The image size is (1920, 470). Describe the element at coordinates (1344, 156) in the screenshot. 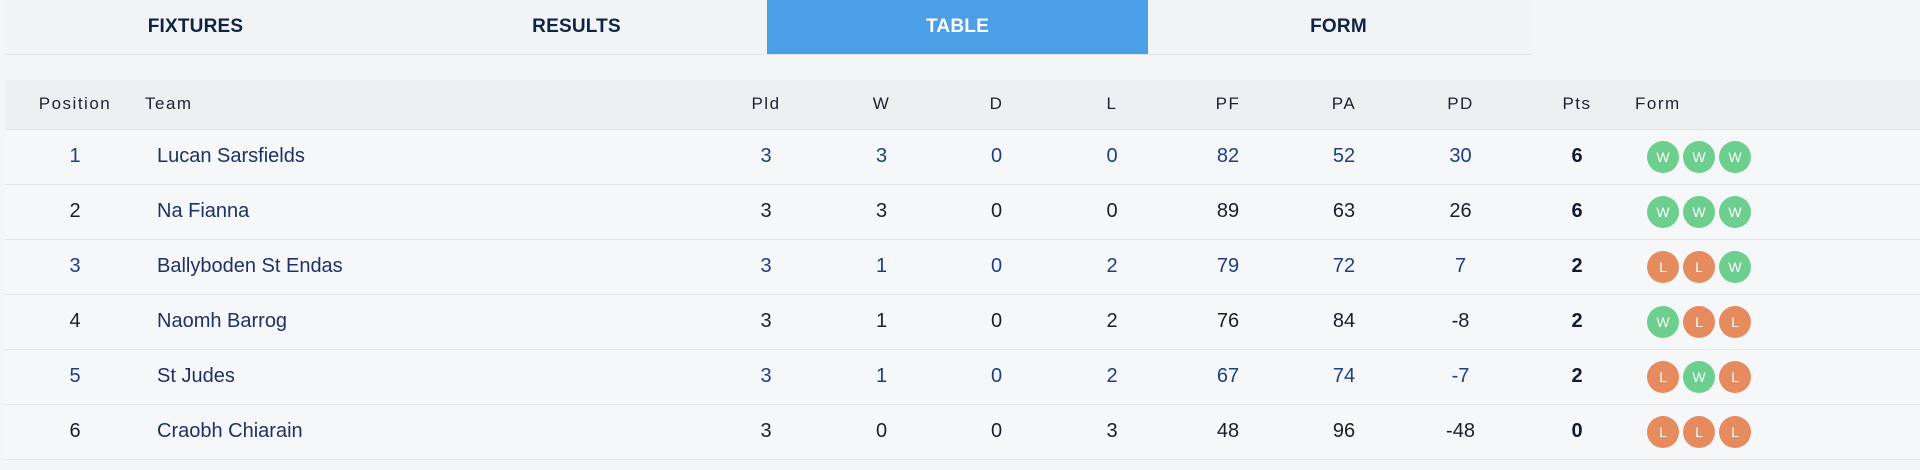

I see `cell-pa: 52` at that location.